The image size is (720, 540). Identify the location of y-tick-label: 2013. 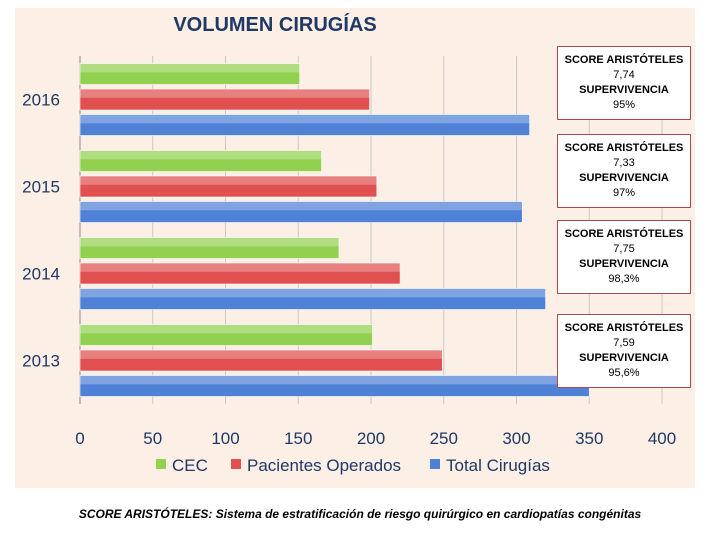
(41, 361).